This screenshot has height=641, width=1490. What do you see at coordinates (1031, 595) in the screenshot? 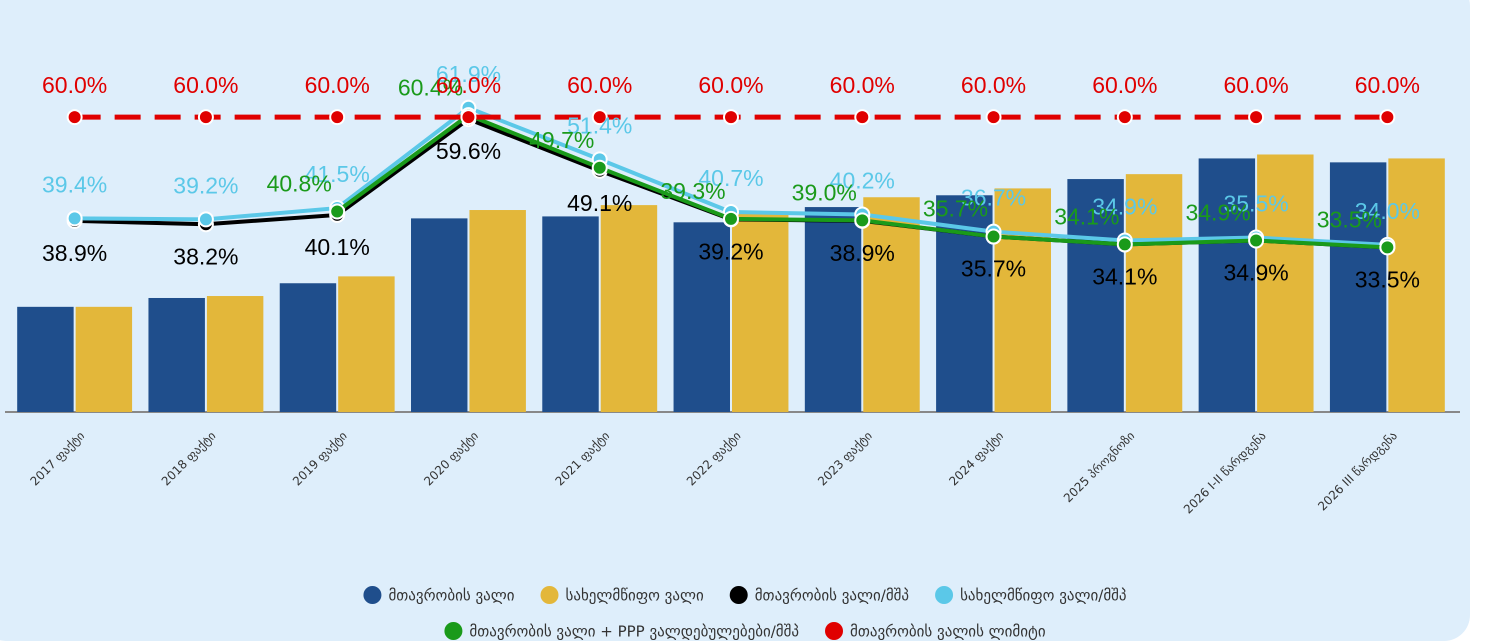
I see `legend-item: სახელმწიფო ვალი/მშპ` at bounding box center [1031, 595].